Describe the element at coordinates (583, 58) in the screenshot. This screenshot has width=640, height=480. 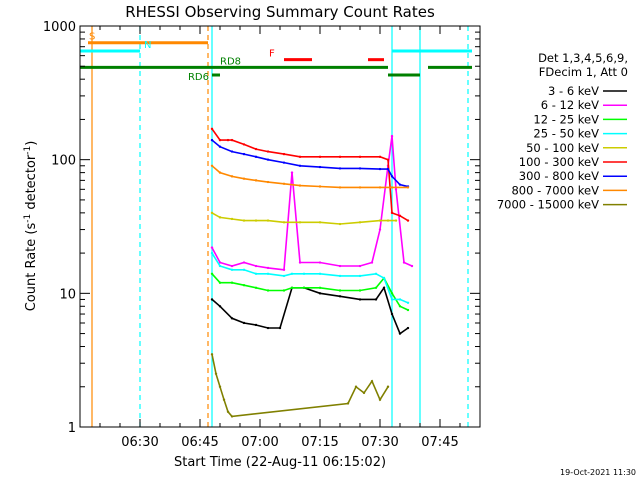
I see `legend-header-line-1: Det 1,3,4,5,6,9,` at that location.